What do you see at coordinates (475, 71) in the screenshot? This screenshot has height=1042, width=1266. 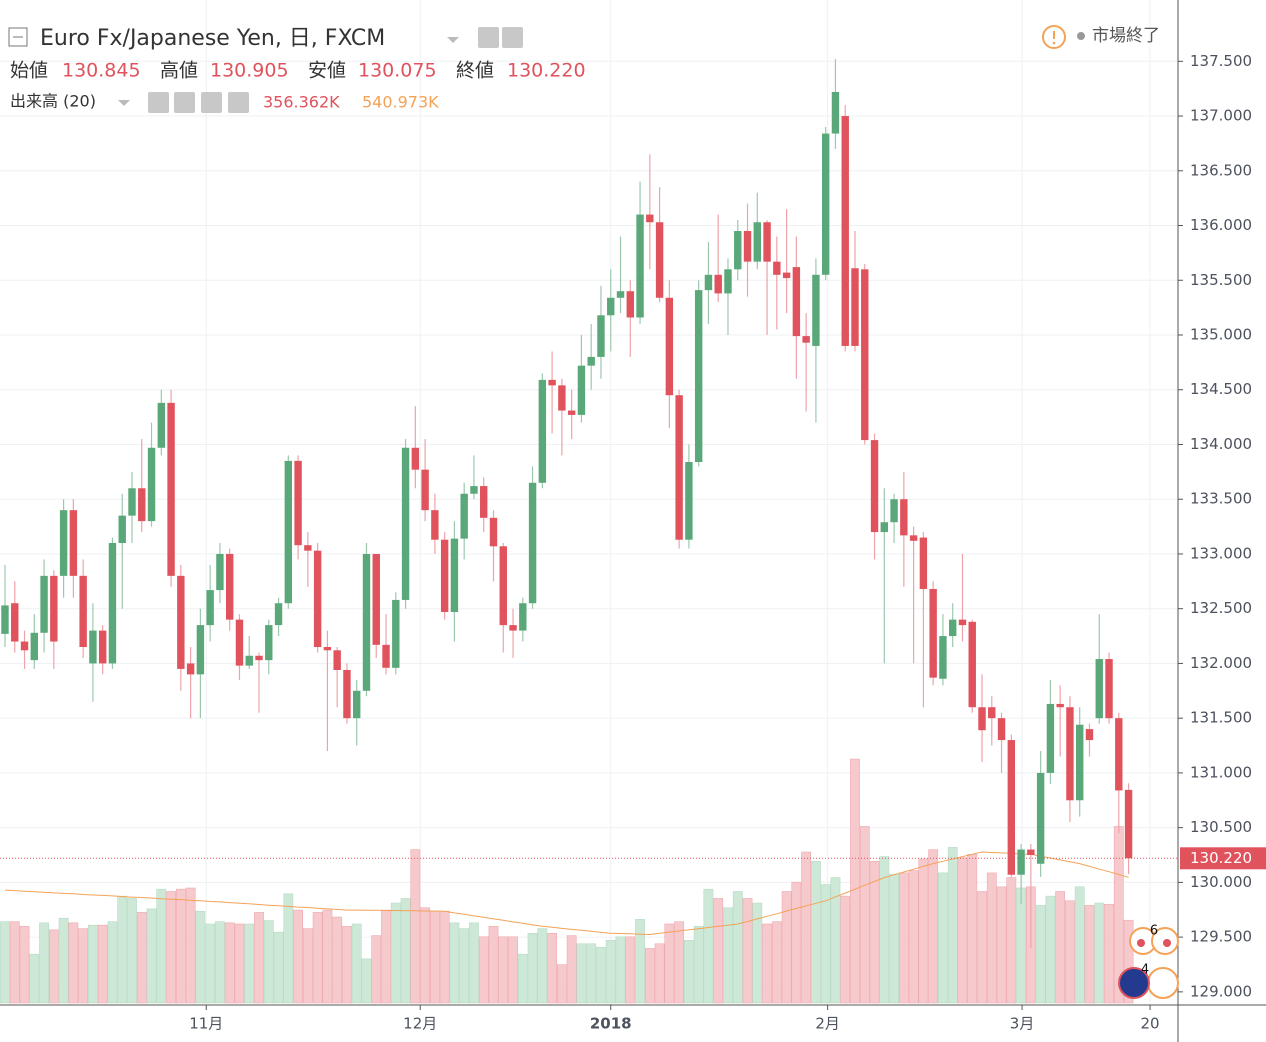 I see `ohlc-label: 終値` at bounding box center [475, 71].